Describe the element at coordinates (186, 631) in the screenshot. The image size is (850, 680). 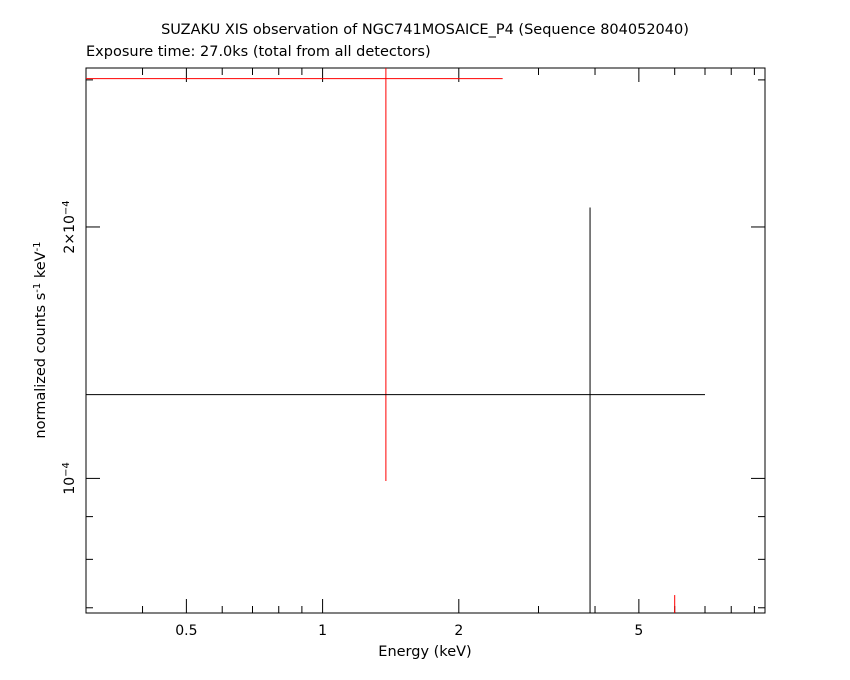
I see `x-tick-label: 0.5` at that location.